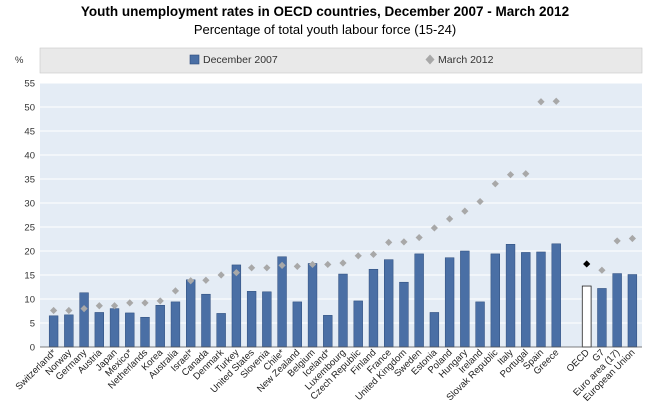 The width and height of the screenshot is (650, 418). I want to click on y-tick-label: 50, so click(29, 108).